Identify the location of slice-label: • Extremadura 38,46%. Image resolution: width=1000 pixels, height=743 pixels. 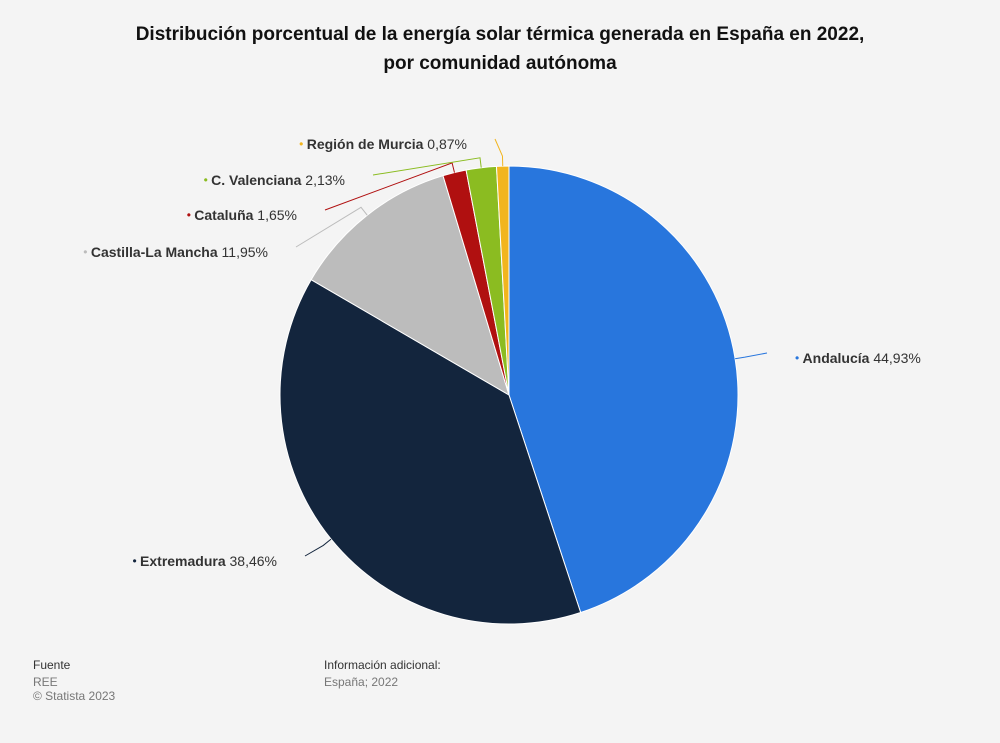
(204, 561).